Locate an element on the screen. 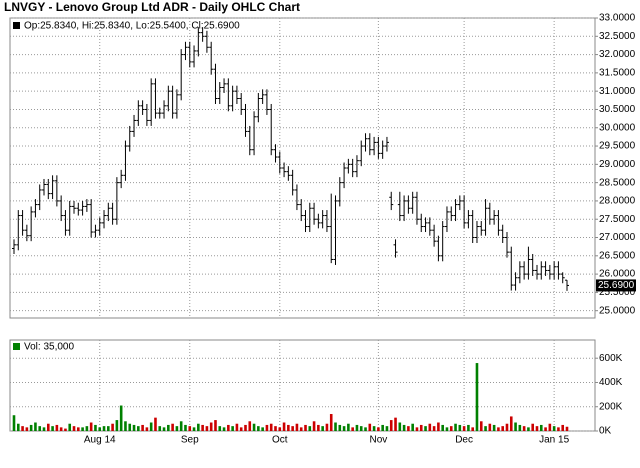  x-tick-label: Aug 14 is located at coordinates (100, 440).